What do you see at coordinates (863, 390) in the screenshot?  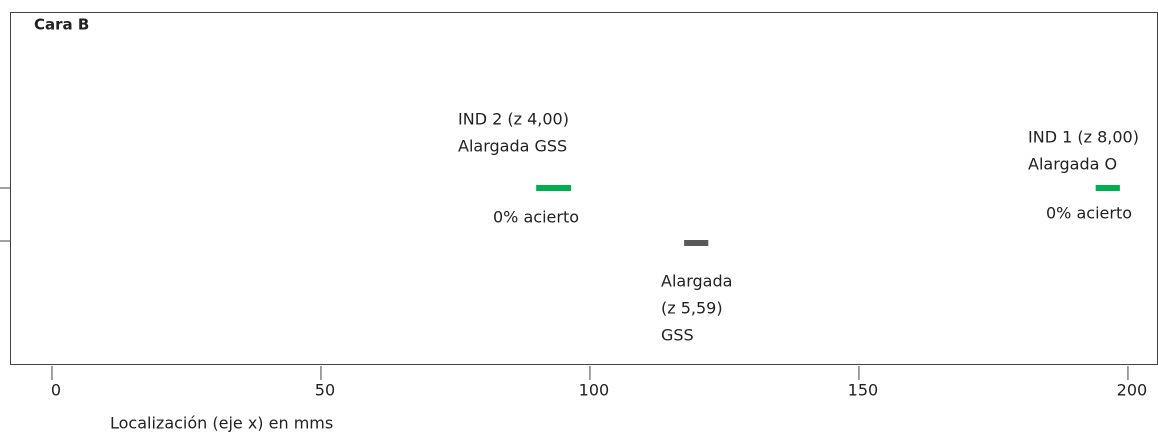 I see `x-tick-label: 150` at bounding box center [863, 390].